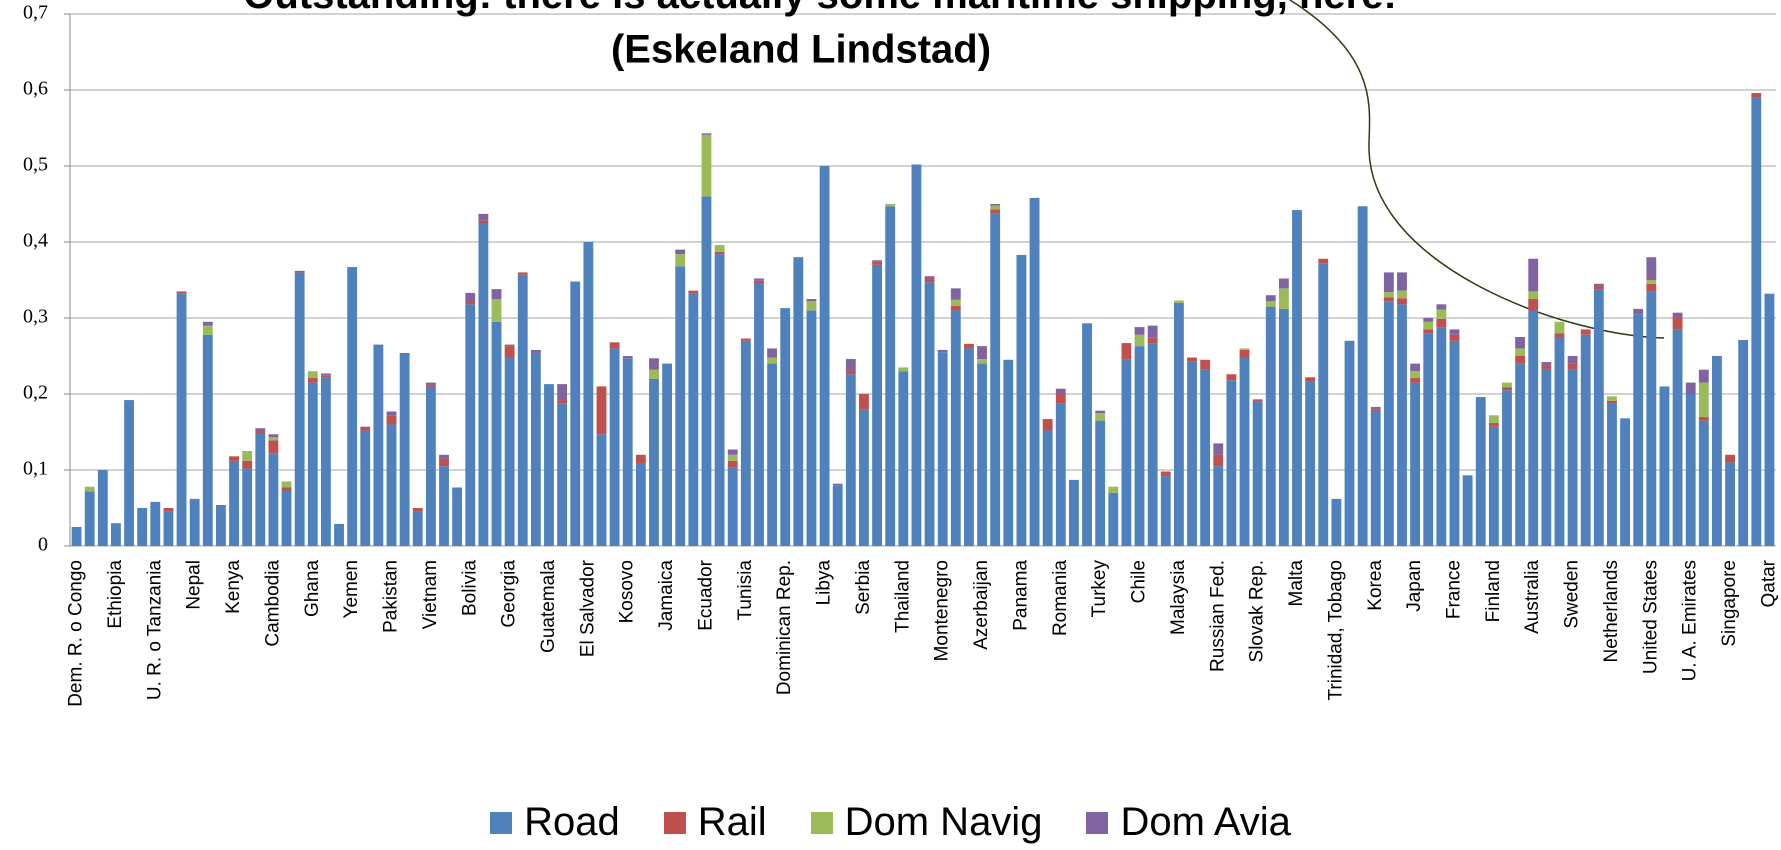 The image size is (1781, 850). Describe the element at coordinates (43, 545) in the screenshot. I see `y-tick-label: 0` at that location.